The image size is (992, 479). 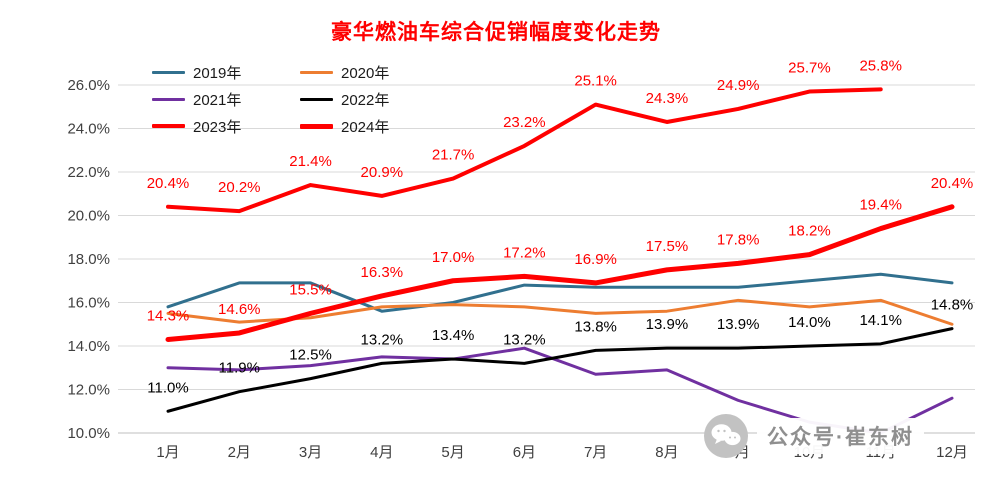 What do you see at coordinates (88, 433) in the screenshot?
I see `y-axis-tick-label: 10.0%` at bounding box center [88, 433].